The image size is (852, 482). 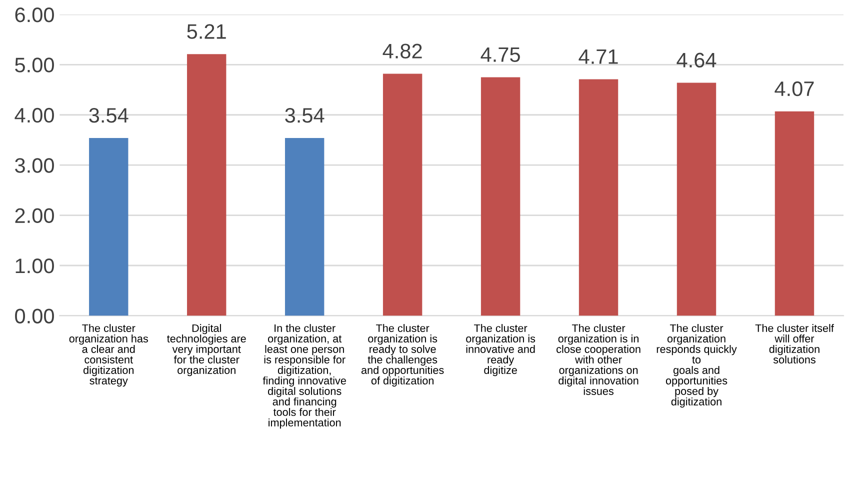 I want to click on x-tick-label: The cluster organization is innovative and ready digitize, so click(x=501, y=350).